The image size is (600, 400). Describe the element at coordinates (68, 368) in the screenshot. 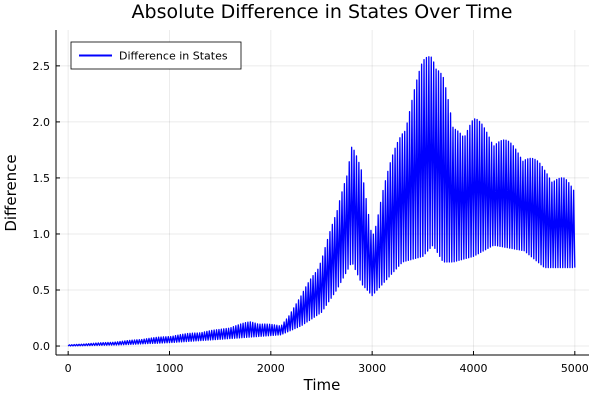

I see `x-tick-label: 0` at that location.